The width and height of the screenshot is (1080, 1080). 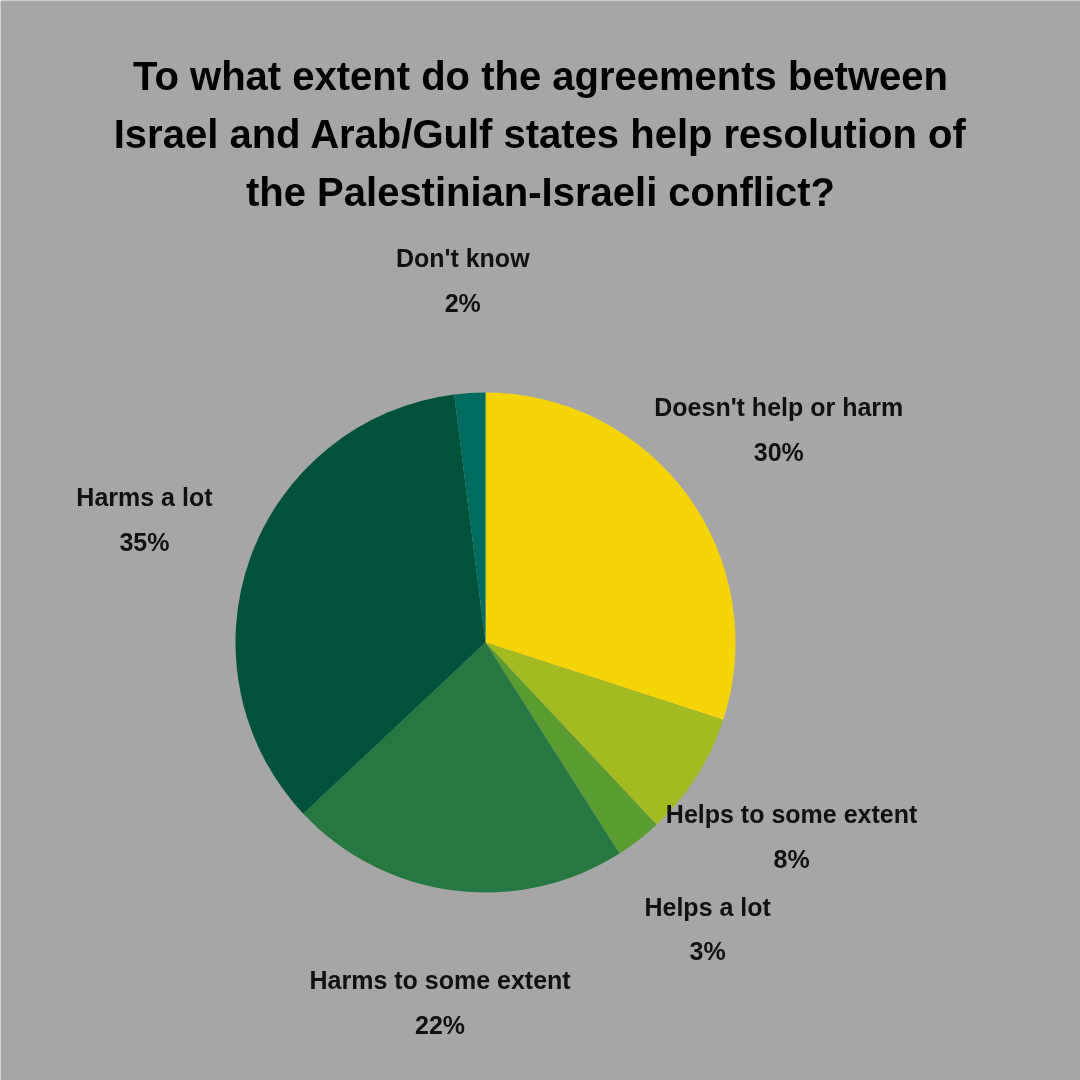 I want to click on data-label: 2%, so click(x=462, y=303).